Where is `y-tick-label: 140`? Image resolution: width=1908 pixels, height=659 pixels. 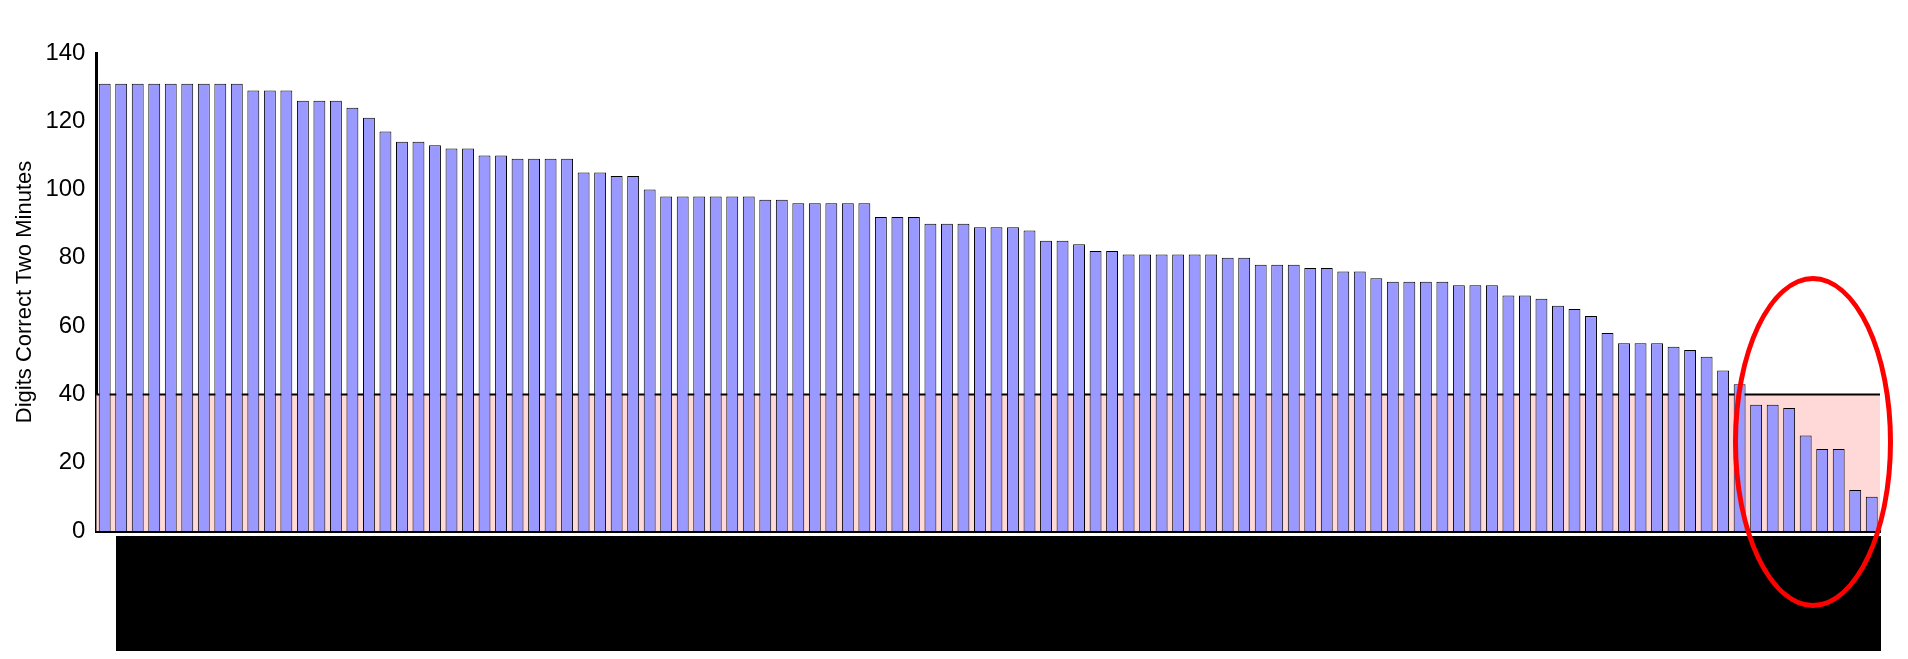
y-tick-label: 140 is located at coordinates (65, 51).